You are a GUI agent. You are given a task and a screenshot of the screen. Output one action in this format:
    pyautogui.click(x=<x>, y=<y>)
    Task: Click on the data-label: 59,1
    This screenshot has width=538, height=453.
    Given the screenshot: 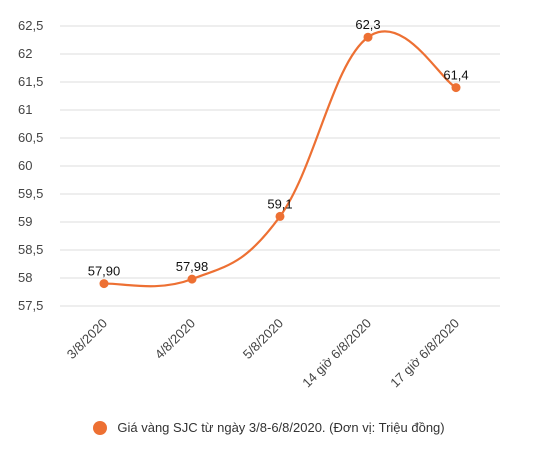 What is the action you would take?
    pyautogui.click(x=279, y=203)
    